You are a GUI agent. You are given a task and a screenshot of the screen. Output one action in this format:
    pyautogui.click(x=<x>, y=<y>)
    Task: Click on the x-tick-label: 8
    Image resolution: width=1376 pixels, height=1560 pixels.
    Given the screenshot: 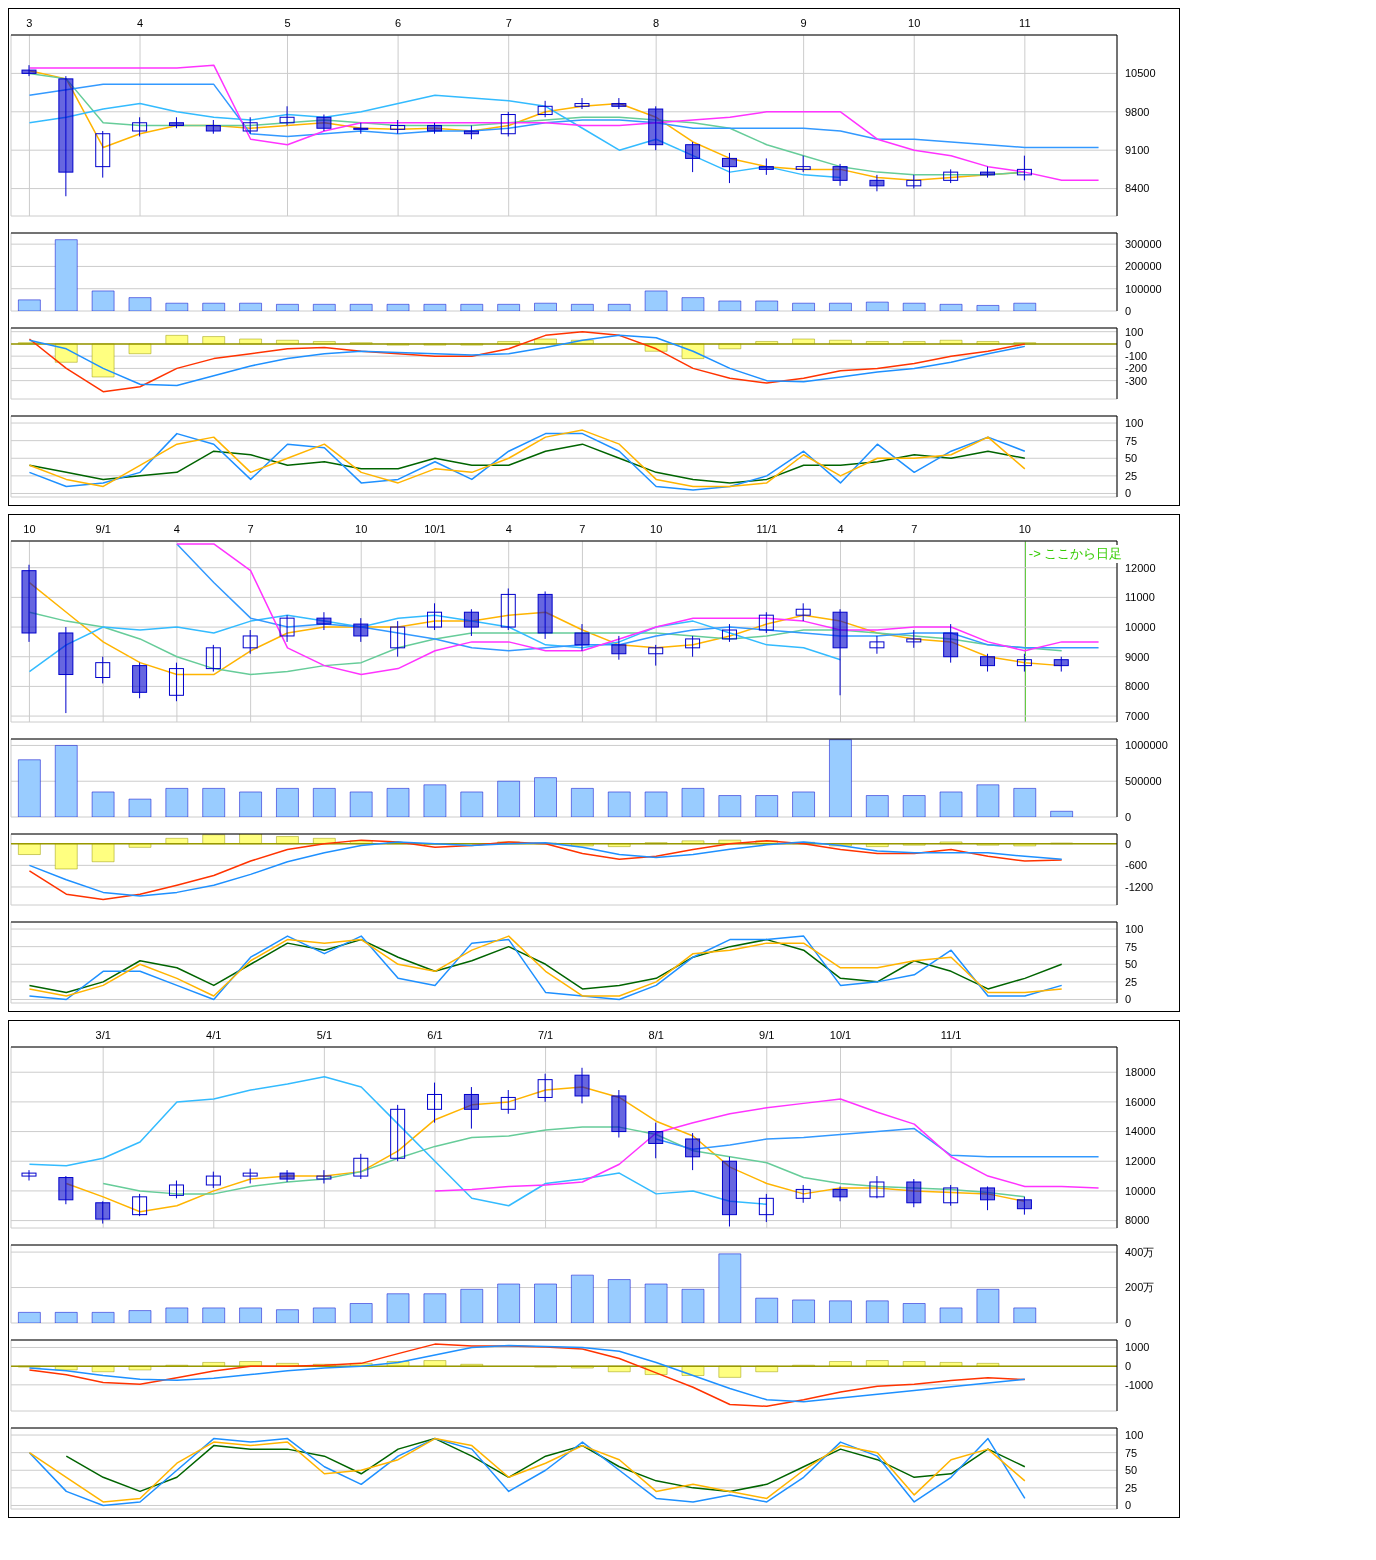 What is the action you would take?
    pyautogui.click(x=656, y=23)
    